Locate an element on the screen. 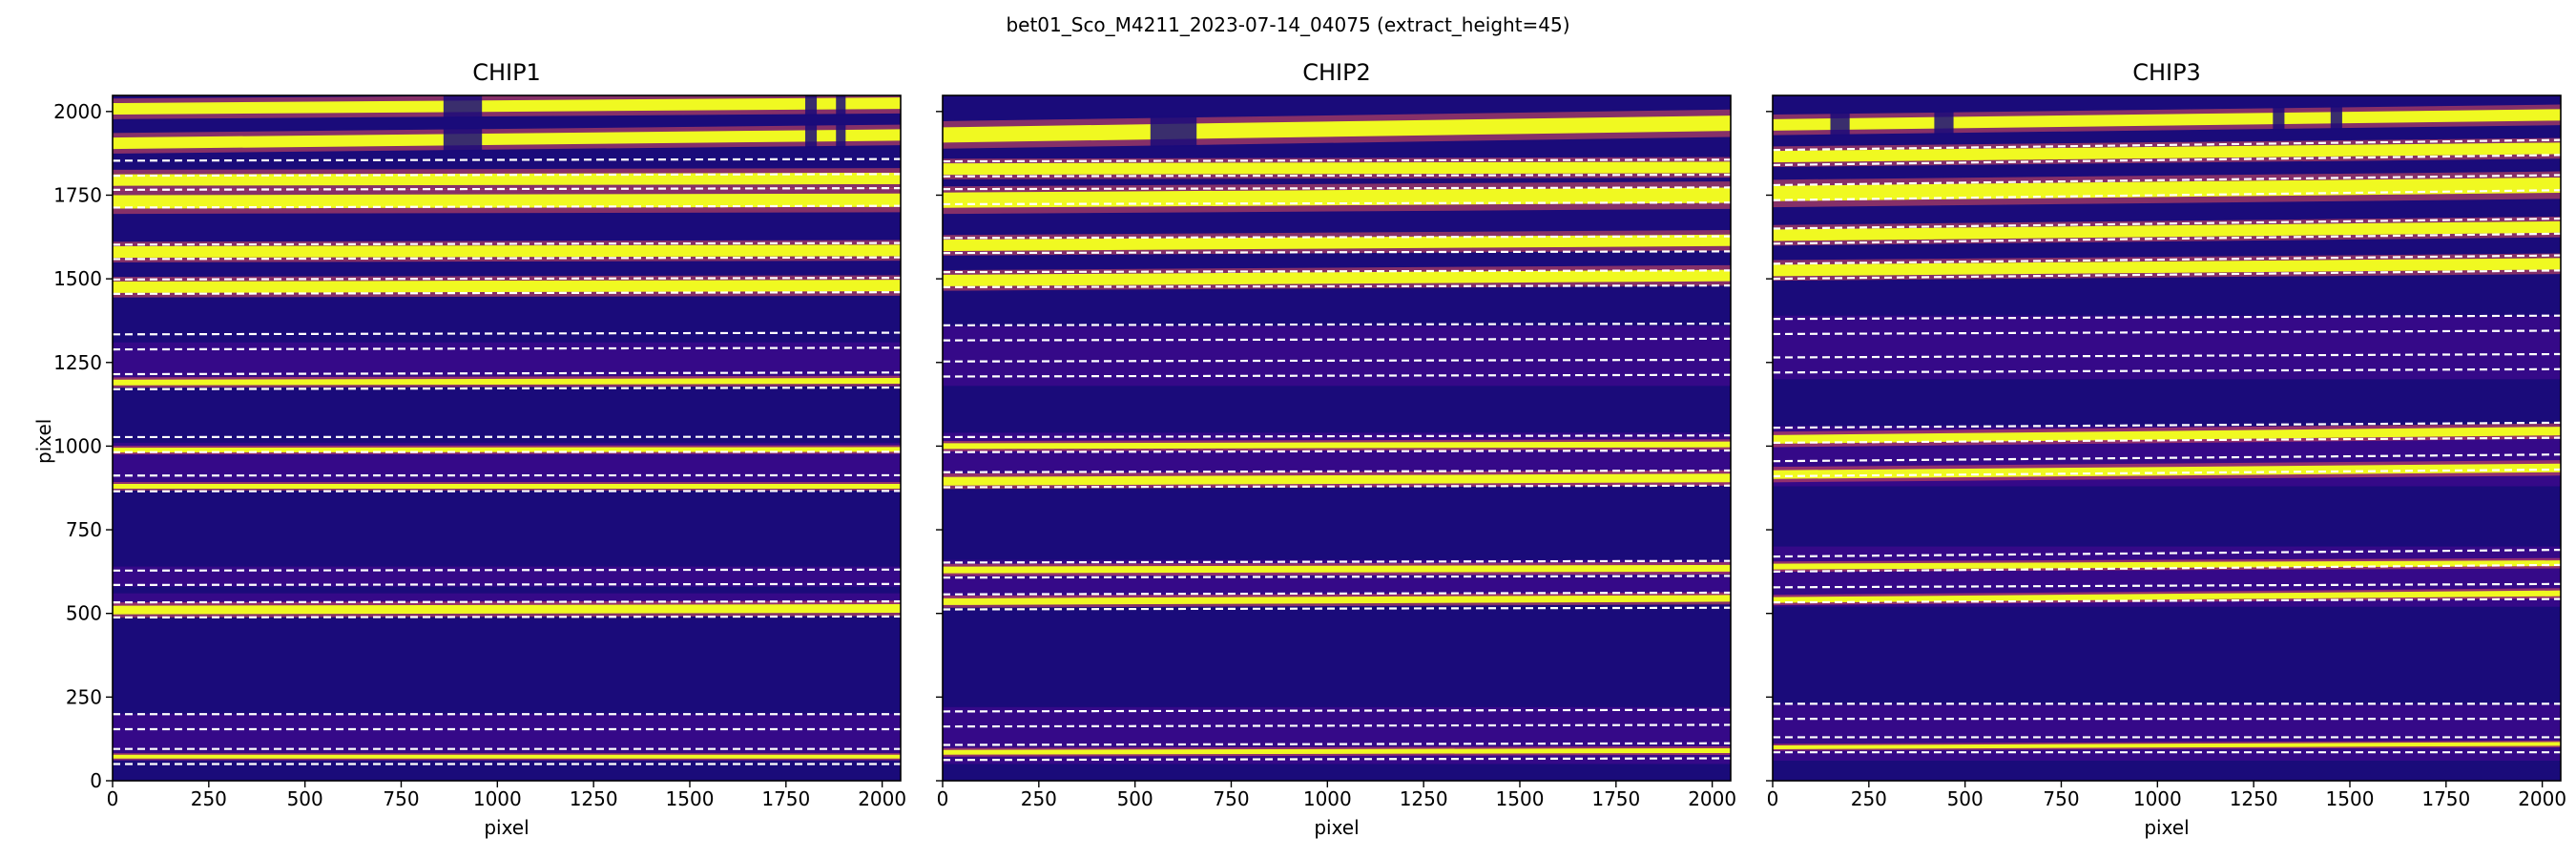 The image size is (2576, 859). chip1-x-tick-label: 500 is located at coordinates (305, 798).